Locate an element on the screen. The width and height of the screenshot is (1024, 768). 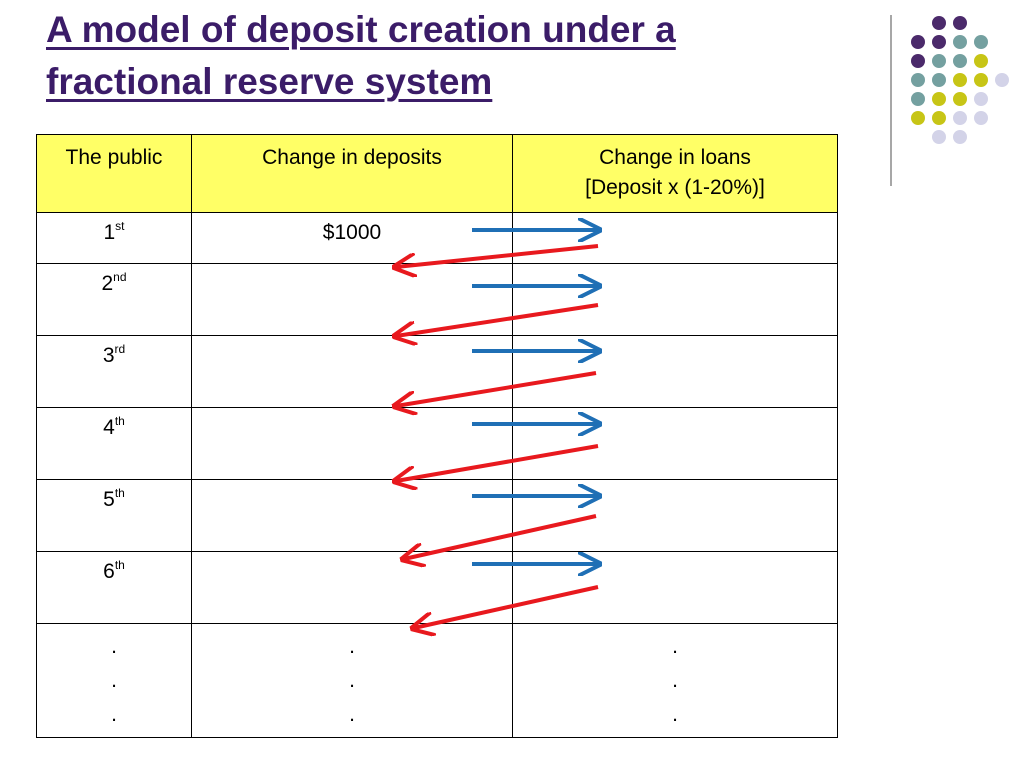
header-loans: Change in loans [Deposit x (1-20%)] is located at coordinates (675, 173).